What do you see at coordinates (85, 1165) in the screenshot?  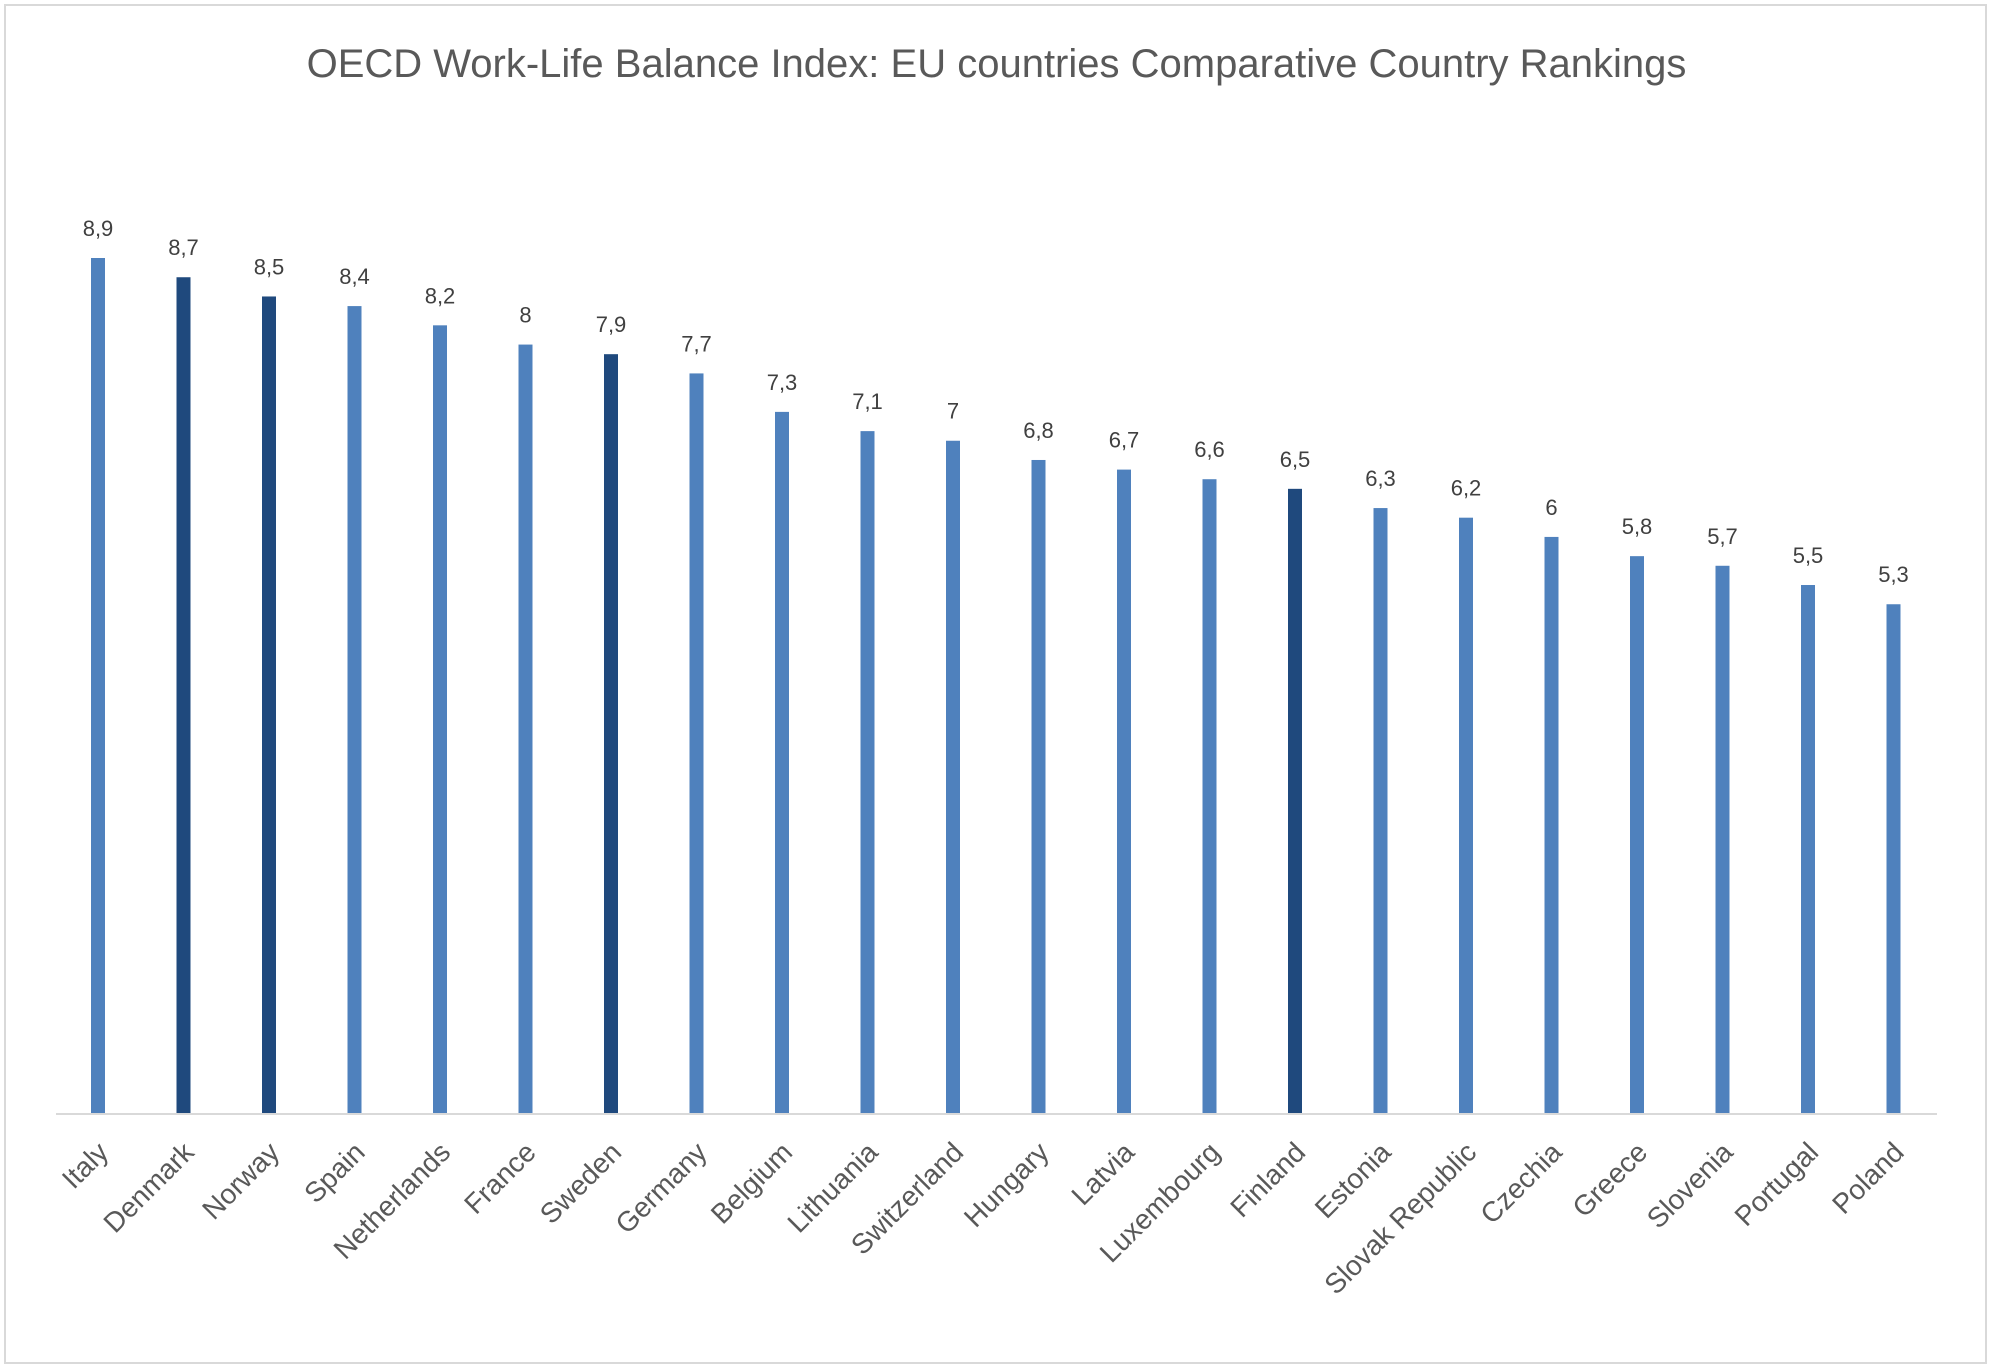 I see `category-label-italy: Italy` at bounding box center [85, 1165].